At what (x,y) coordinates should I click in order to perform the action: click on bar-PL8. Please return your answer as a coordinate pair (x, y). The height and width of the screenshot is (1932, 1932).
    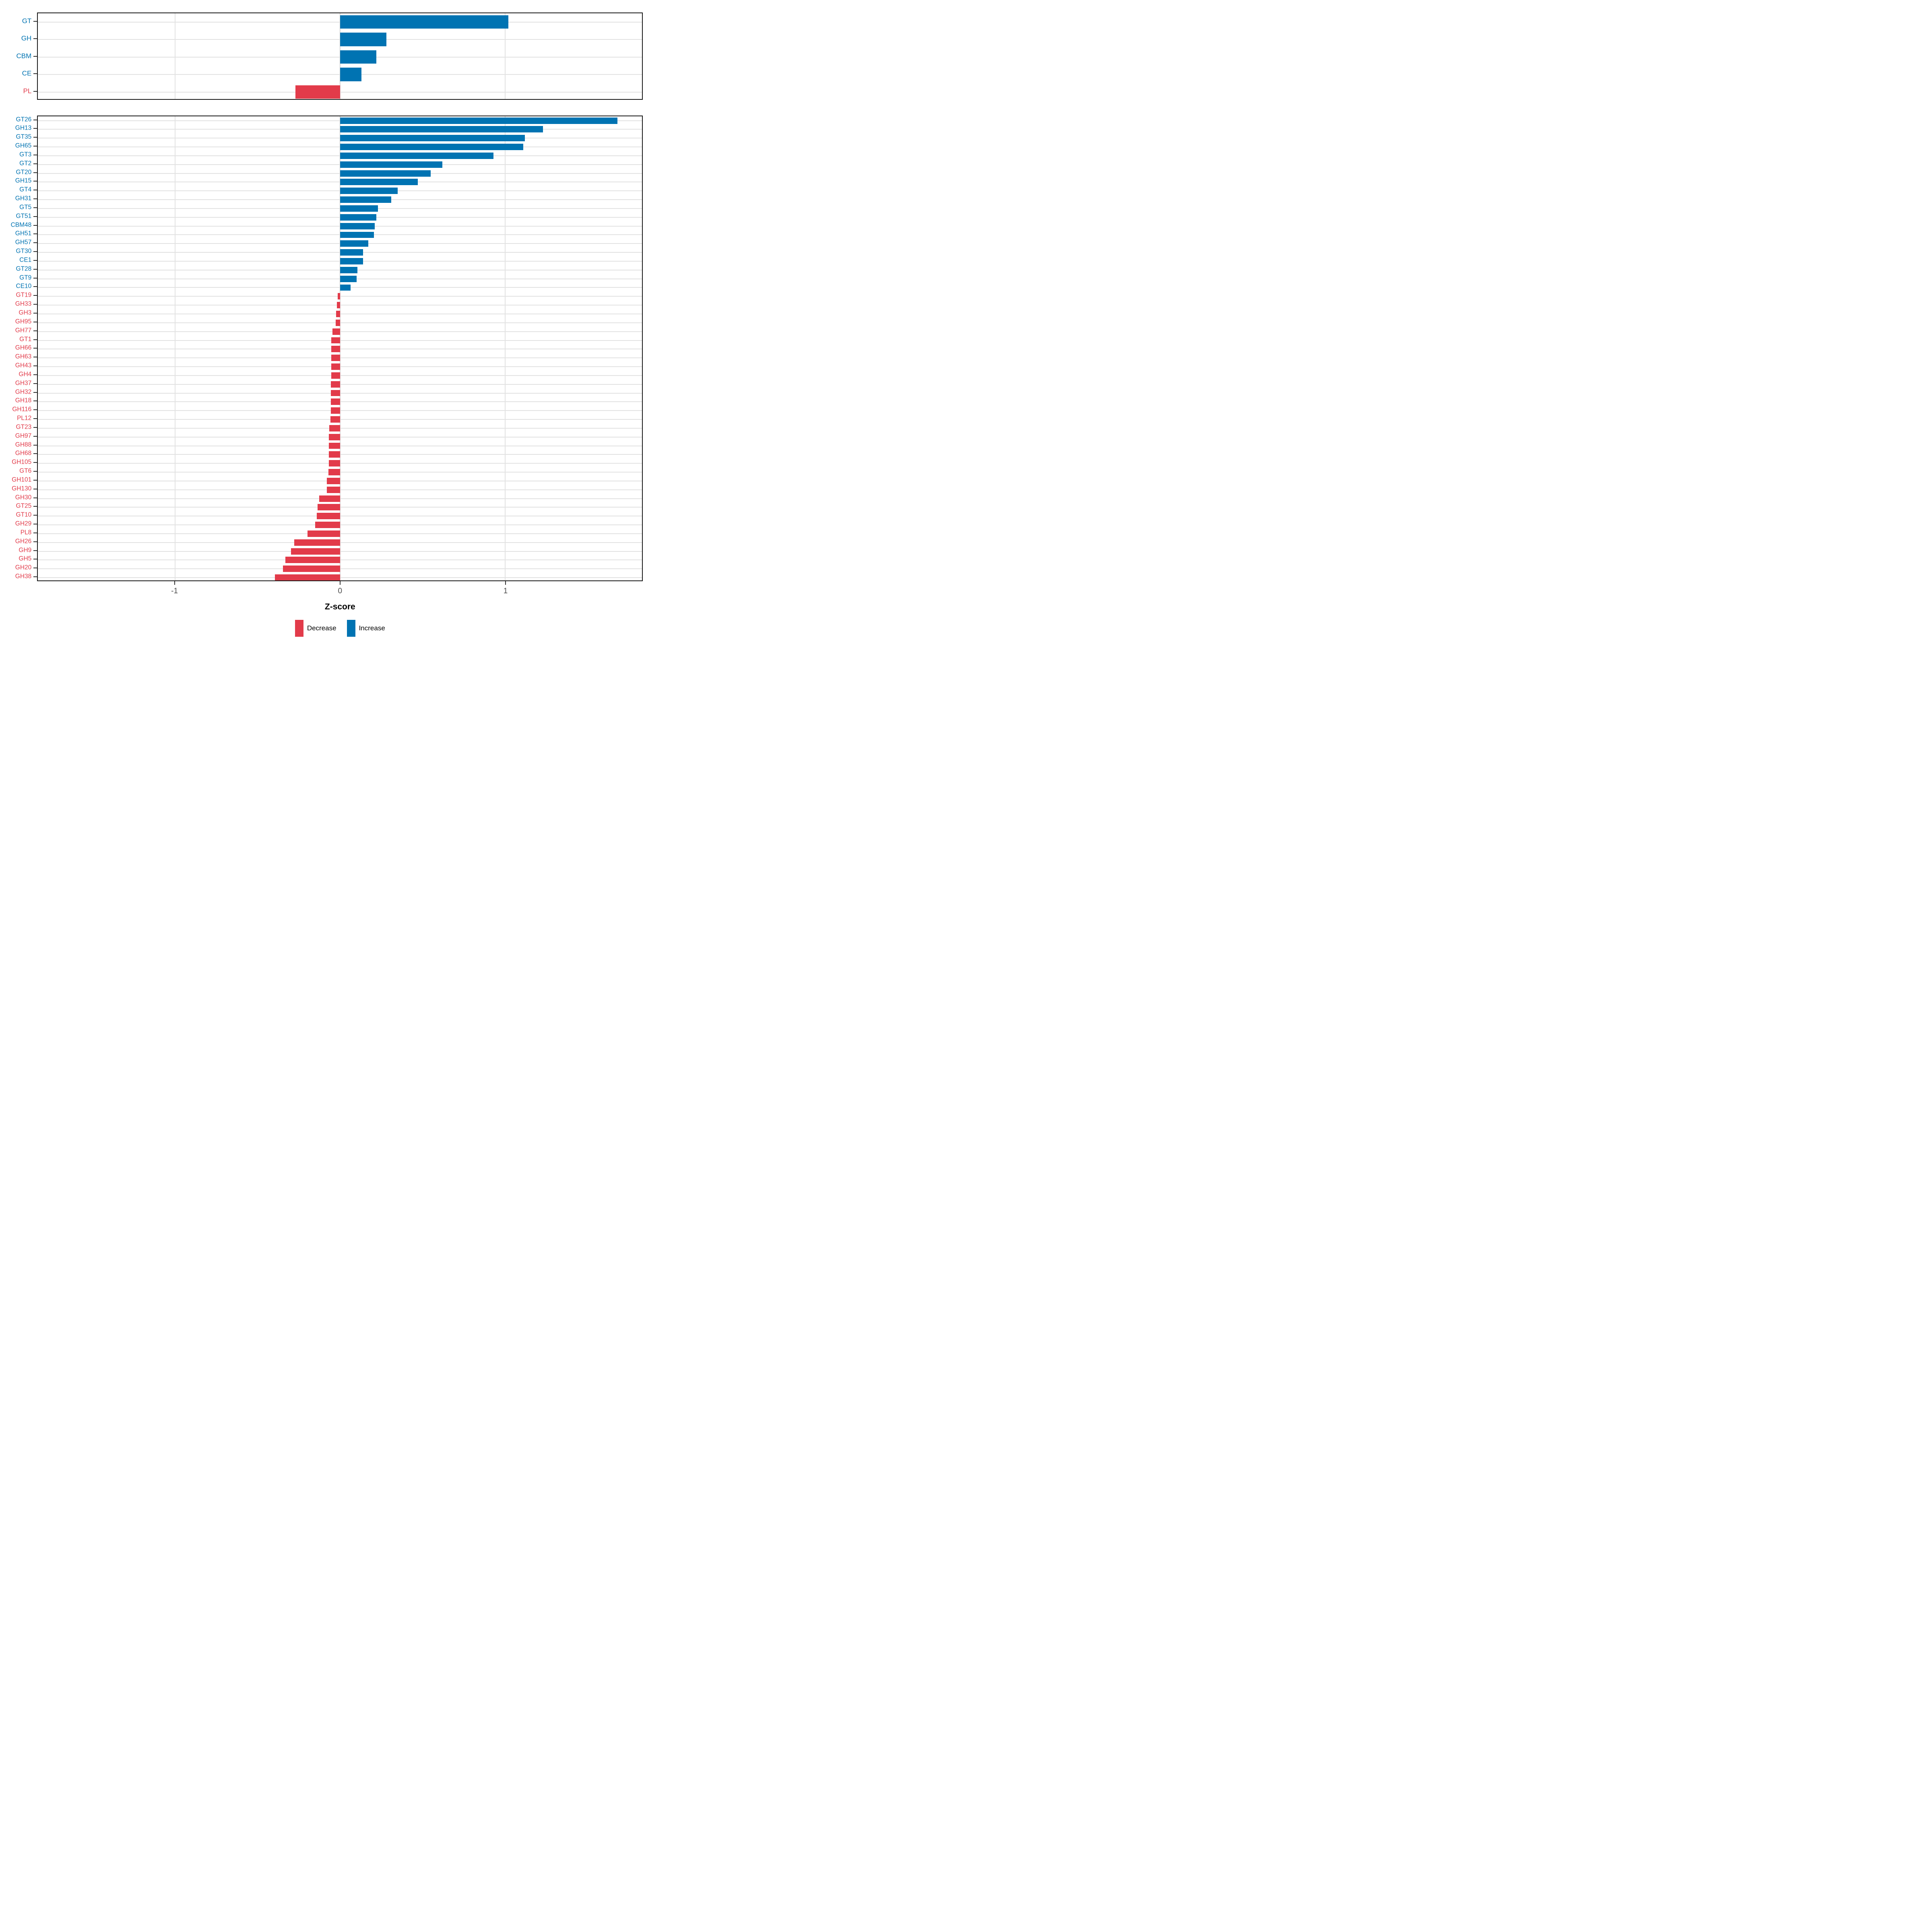
    Looking at the image, I should click on (324, 533).